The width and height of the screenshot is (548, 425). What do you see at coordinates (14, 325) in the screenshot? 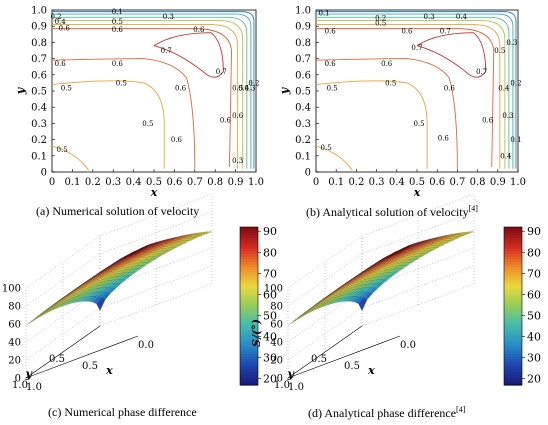
I see `z-tick-label: 60` at bounding box center [14, 325].